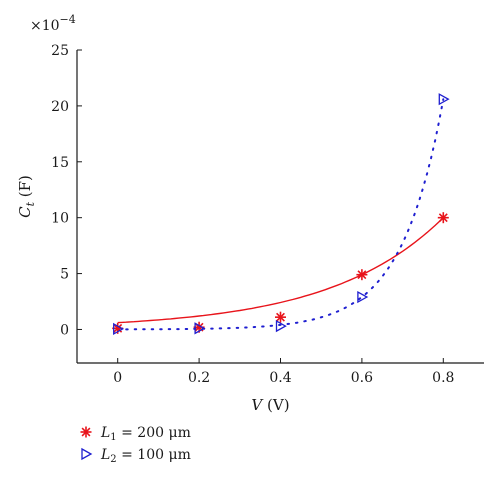  Describe the element at coordinates (199, 378) in the screenshot. I see `x-tick-label: 0.2` at that location.